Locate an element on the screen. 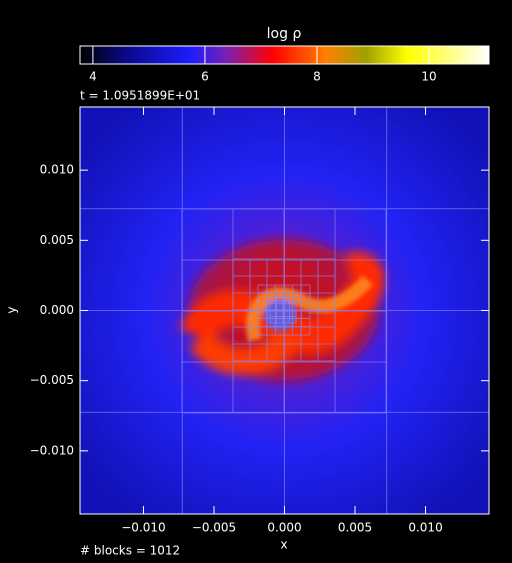  y-tick-label: 0.010 is located at coordinates (57, 170).